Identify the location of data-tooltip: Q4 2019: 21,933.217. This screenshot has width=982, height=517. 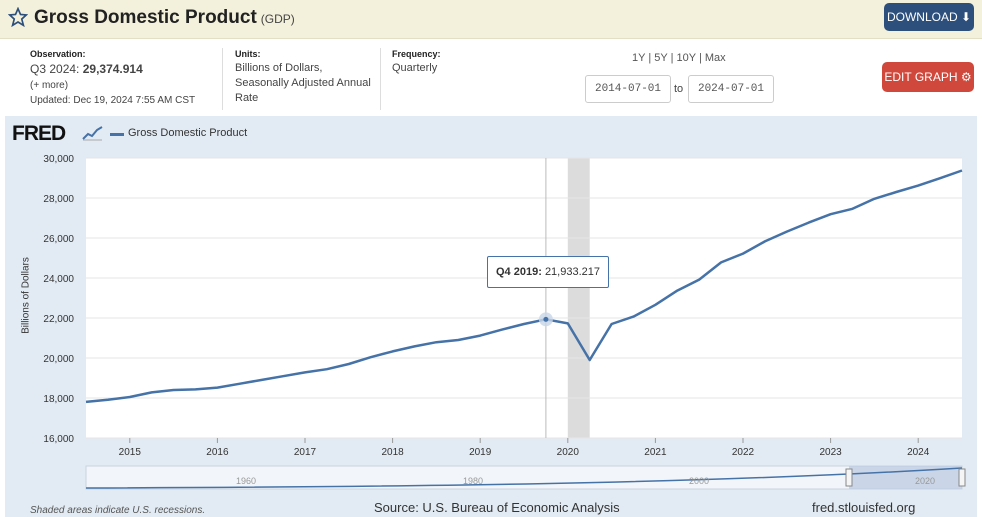
(548, 272).